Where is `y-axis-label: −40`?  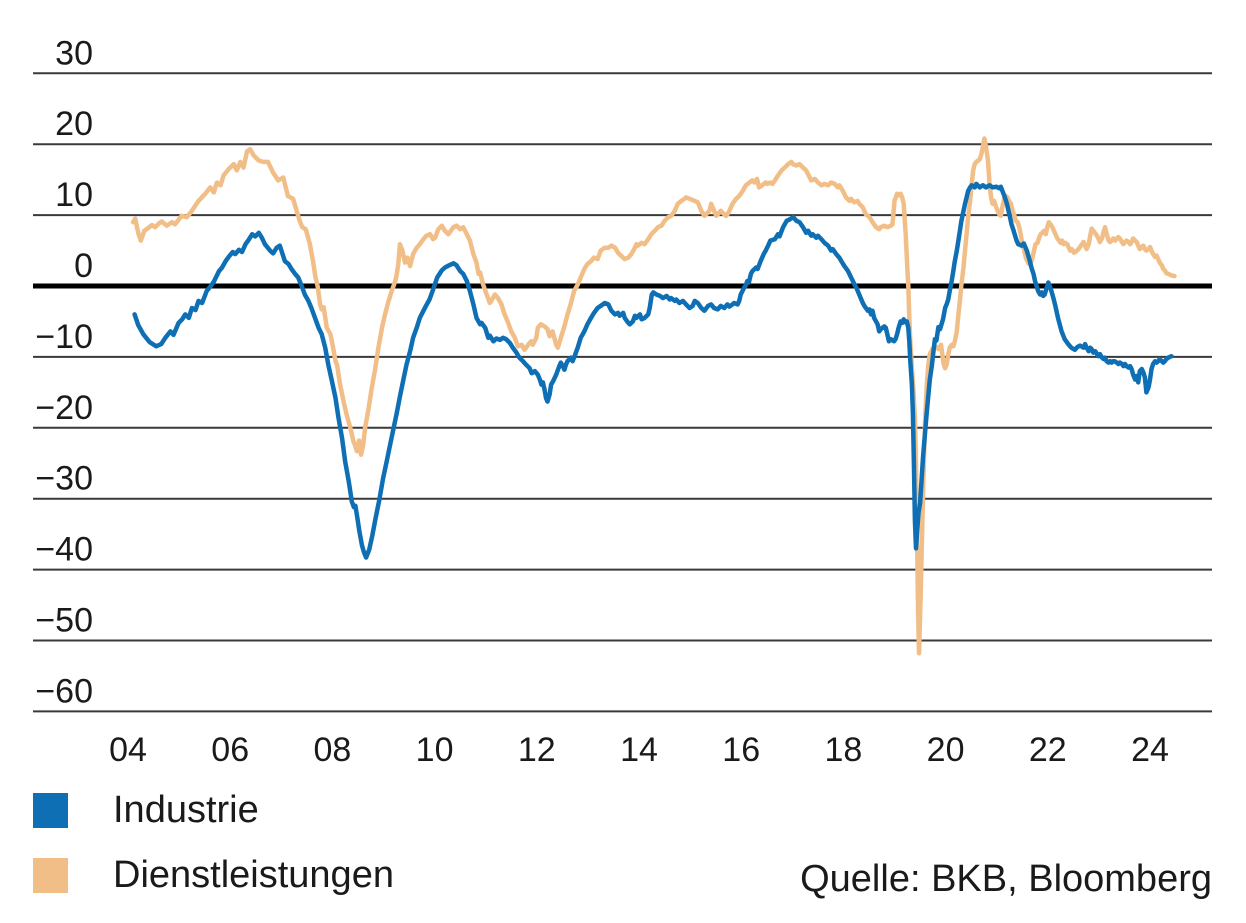
y-axis-label: −40 is located at coordinates (64, 550).